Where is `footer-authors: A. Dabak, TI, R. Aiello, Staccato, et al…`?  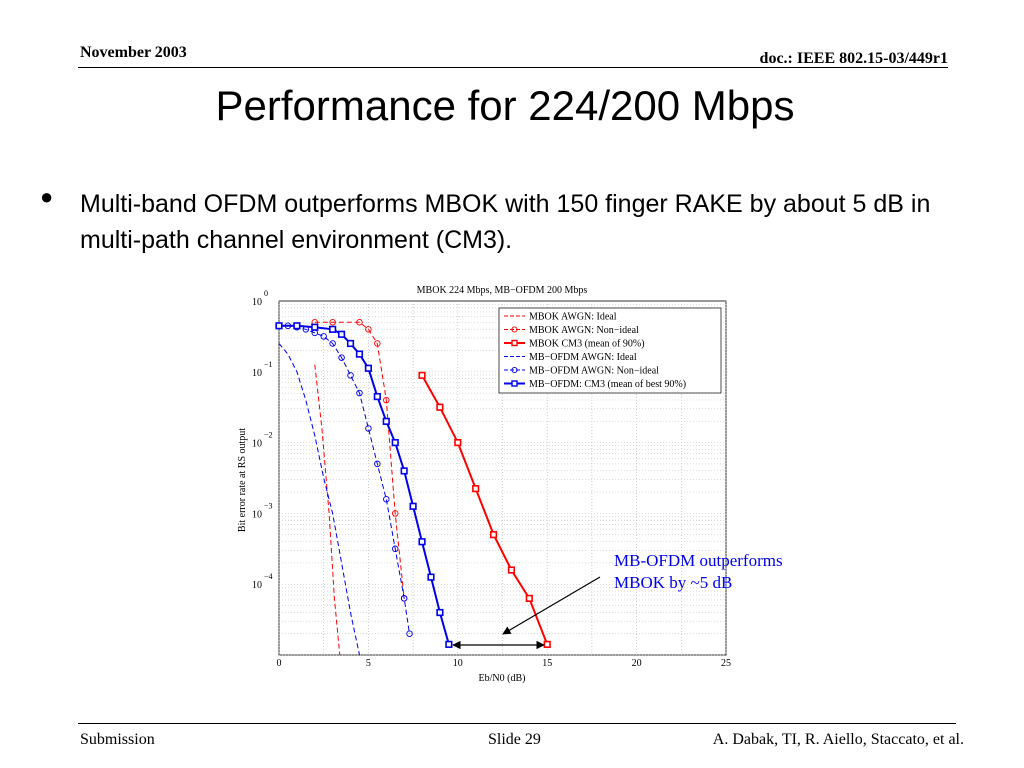
footer-authors: A. Dabak, TI, R. Aiello, Staccato, et al… is located at coordinates (838, 739).